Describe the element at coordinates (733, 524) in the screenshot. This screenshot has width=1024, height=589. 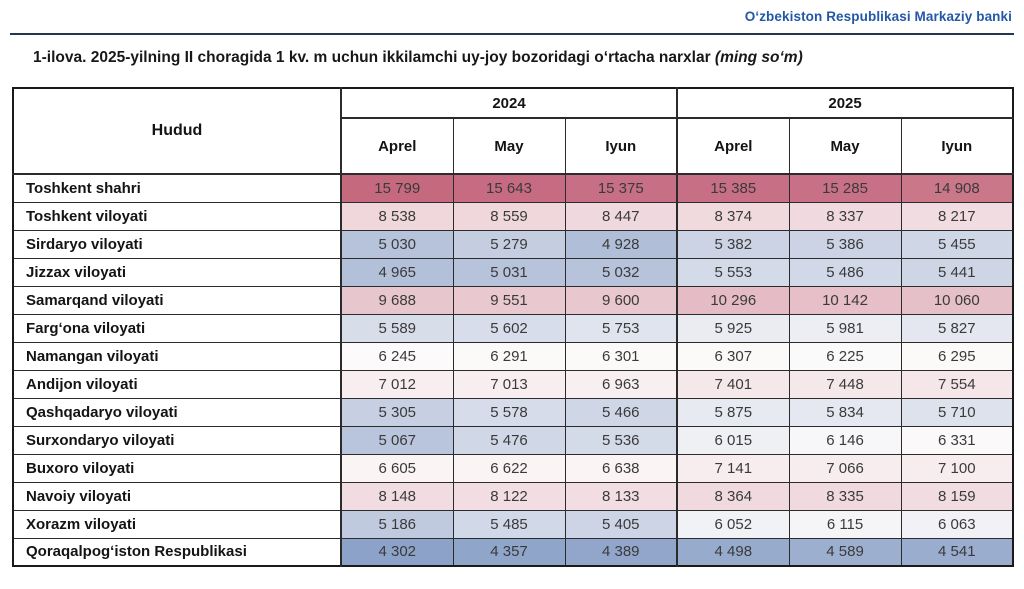
I see `value-cell: 6 052` at that location.